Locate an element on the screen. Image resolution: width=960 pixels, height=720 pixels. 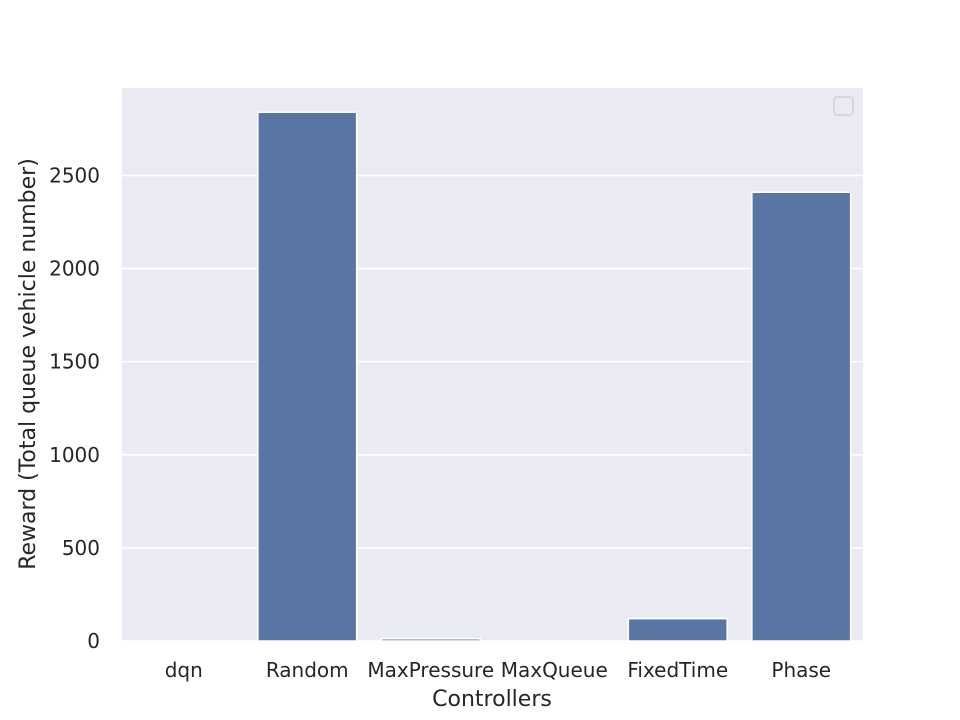
bar-phase is located at coordinates (801, 416).